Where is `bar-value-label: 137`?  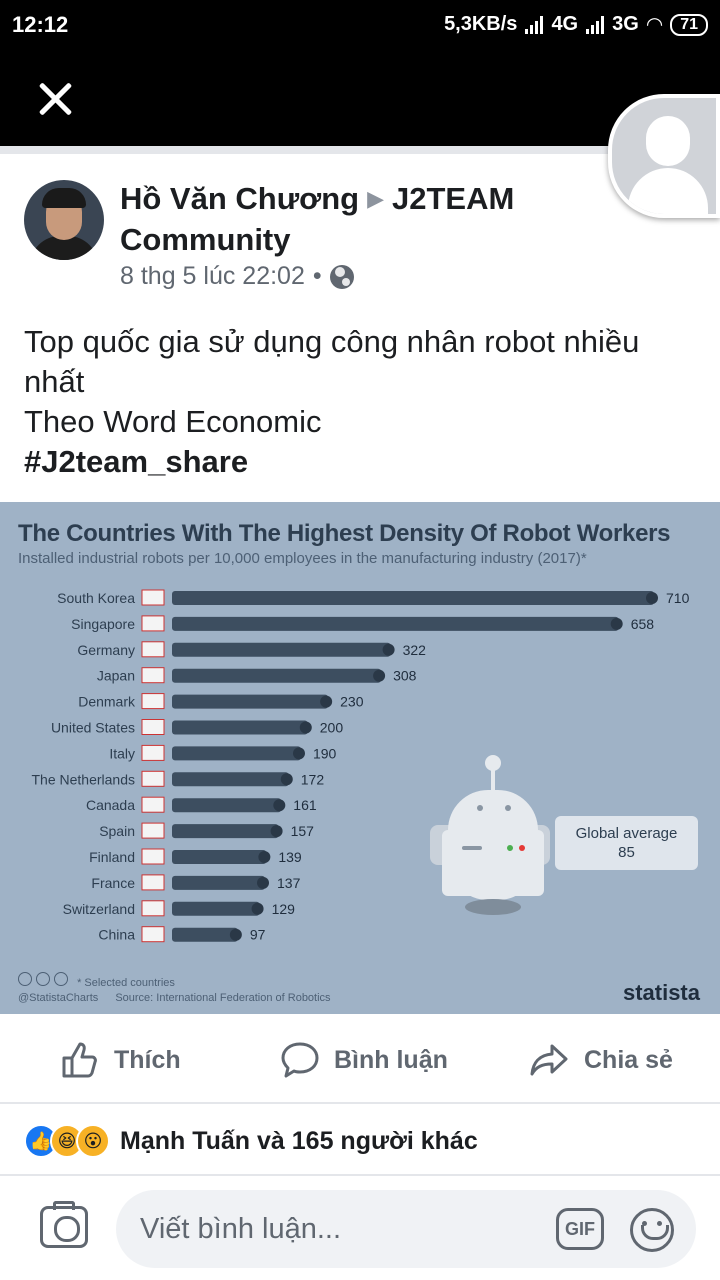 bar-value-label: 137 is located at coordinates (289, 883).